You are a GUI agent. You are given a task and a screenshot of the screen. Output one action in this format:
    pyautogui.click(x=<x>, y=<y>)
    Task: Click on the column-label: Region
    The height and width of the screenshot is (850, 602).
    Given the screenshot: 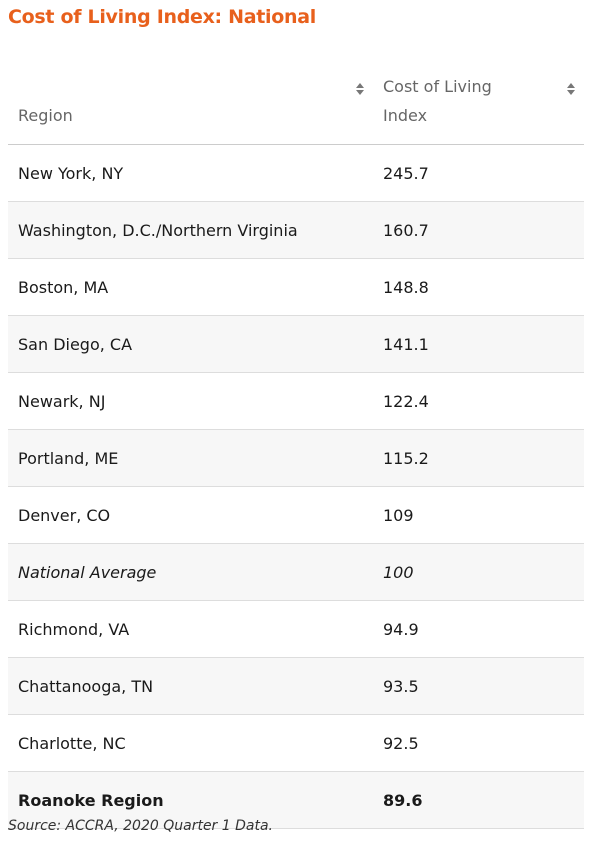 What is the action you would take?
    pyautogui.click(x=45, y=115)
    